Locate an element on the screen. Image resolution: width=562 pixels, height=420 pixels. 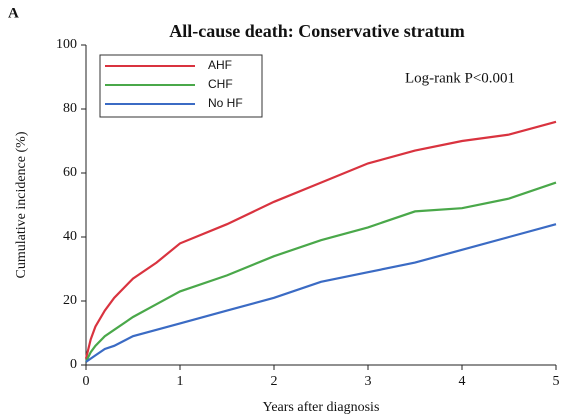
x-tick-label: 1 is located at coordinates (180, 381).